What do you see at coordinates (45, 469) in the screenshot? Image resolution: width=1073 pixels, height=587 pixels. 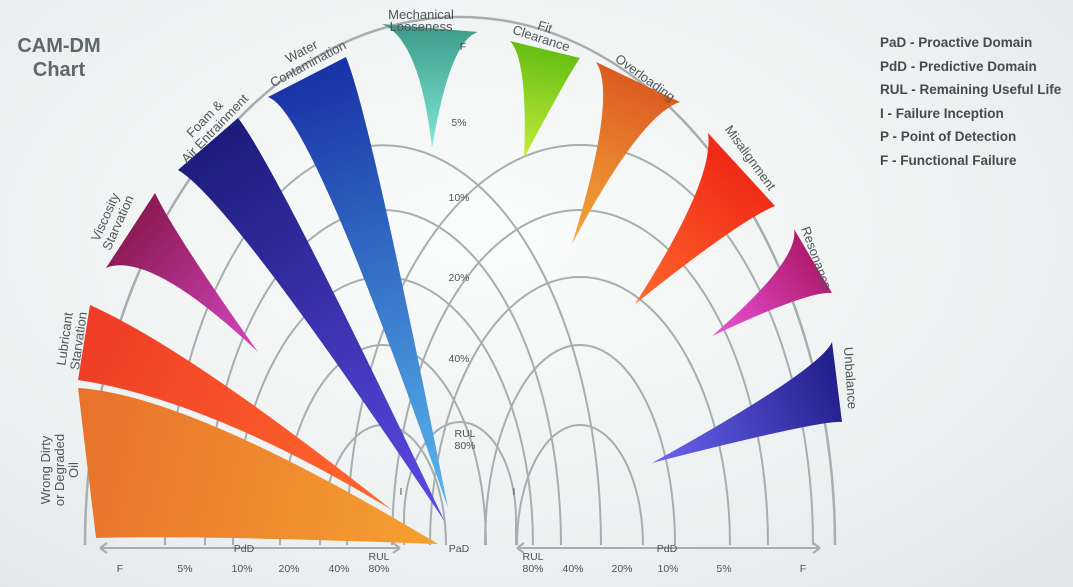 I see `segment-label-line: Wrong Dirty` at bounding box center [45, 469].